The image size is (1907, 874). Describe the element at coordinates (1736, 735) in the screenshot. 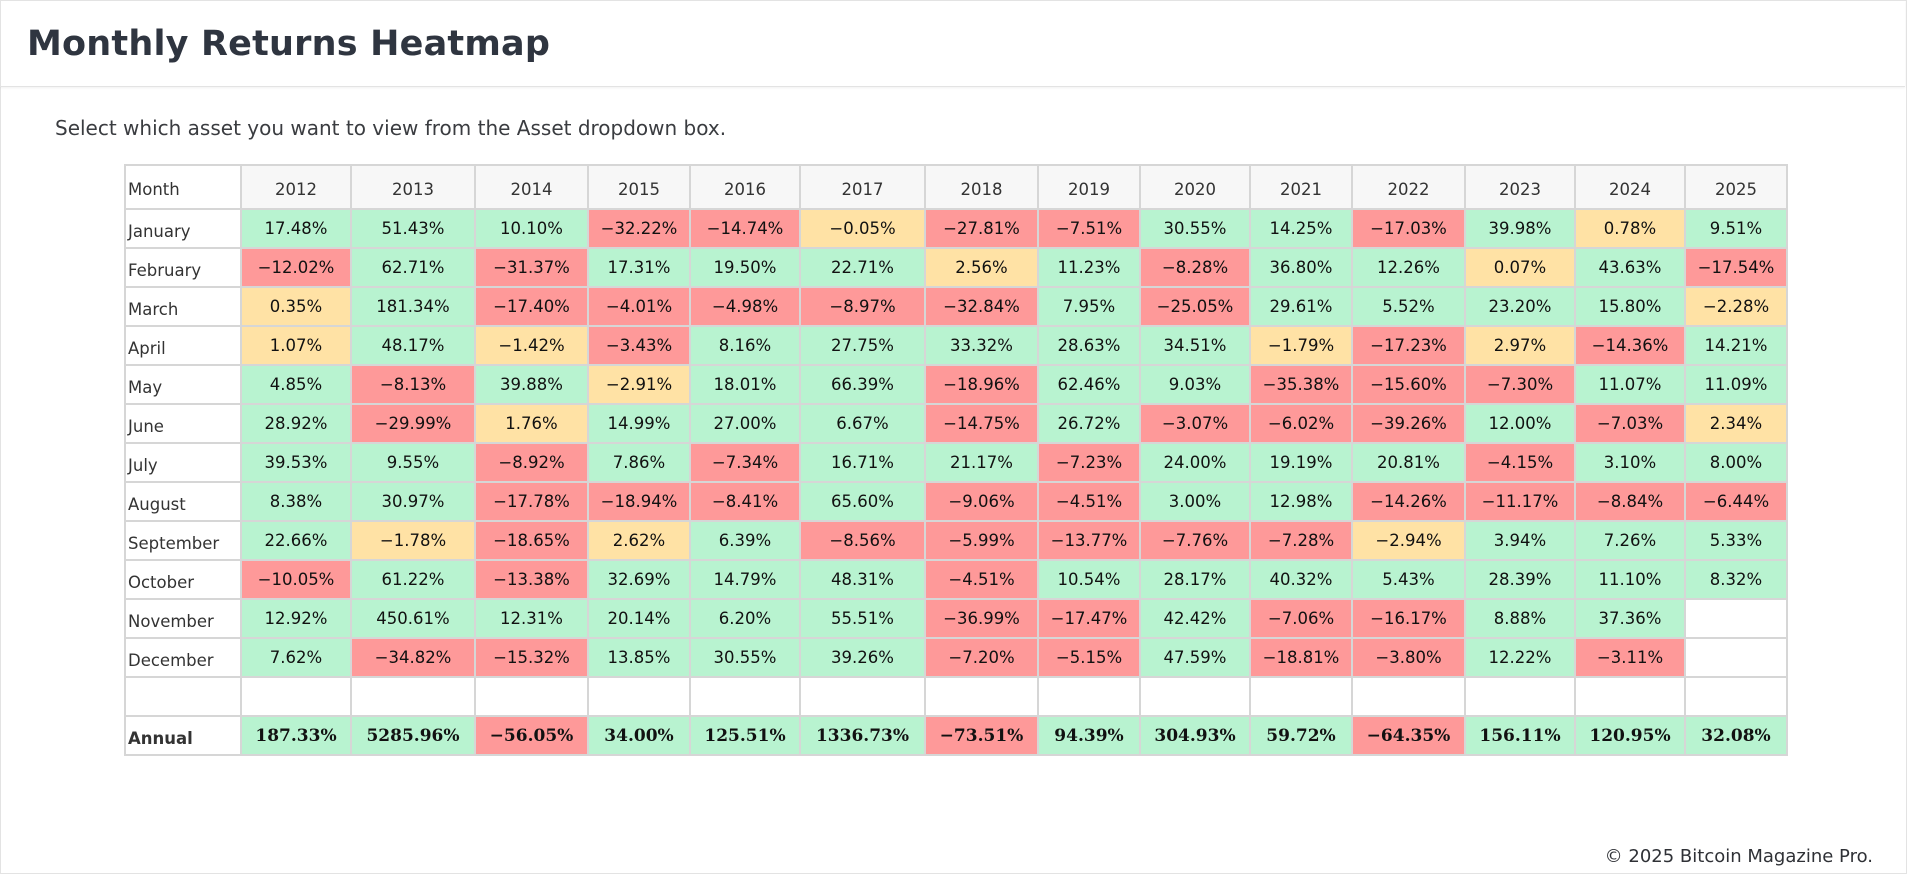

I see `annual-cell-2025: 32.08%` at that location.